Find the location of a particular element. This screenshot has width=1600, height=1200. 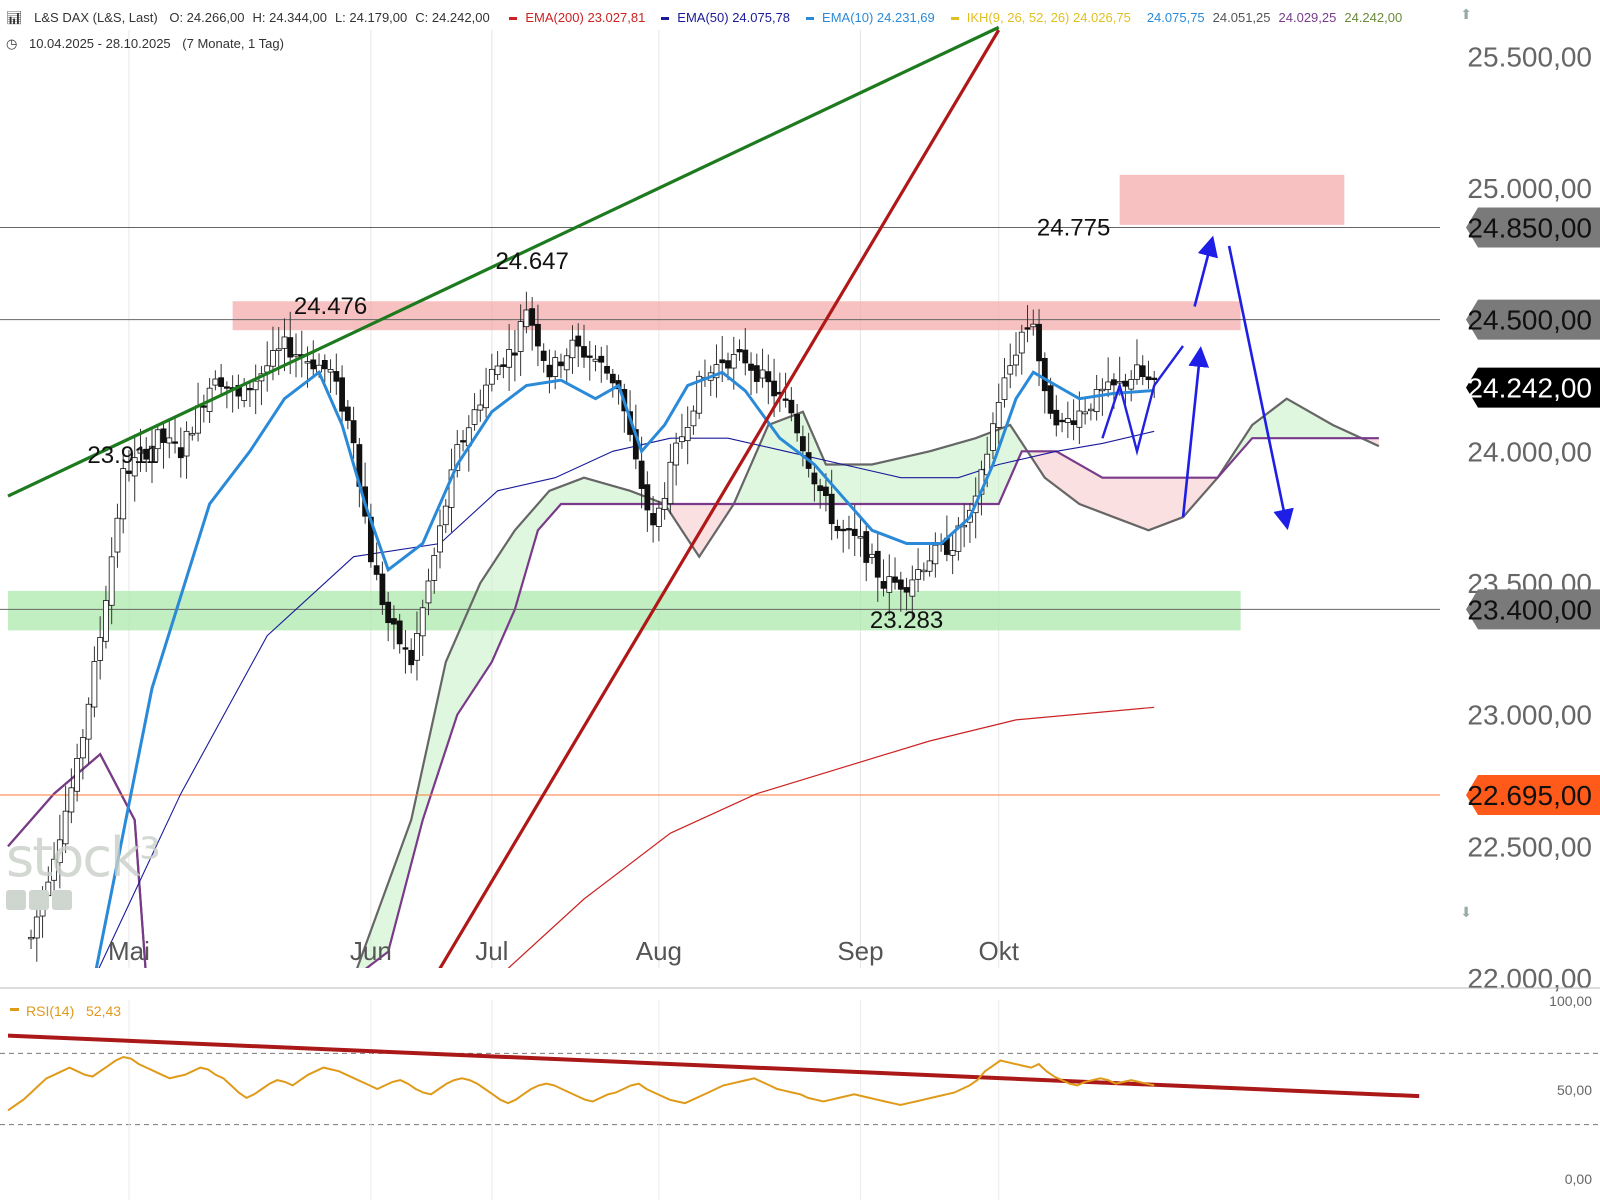

period-label: (7 Monate, 1 Tag) is located at coordinates (233, 43).